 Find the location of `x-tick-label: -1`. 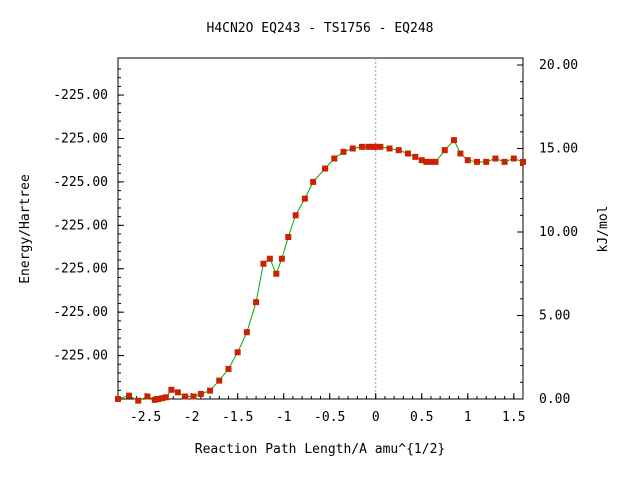

x-tick-label: -1 is located at coordinates (284, 417).